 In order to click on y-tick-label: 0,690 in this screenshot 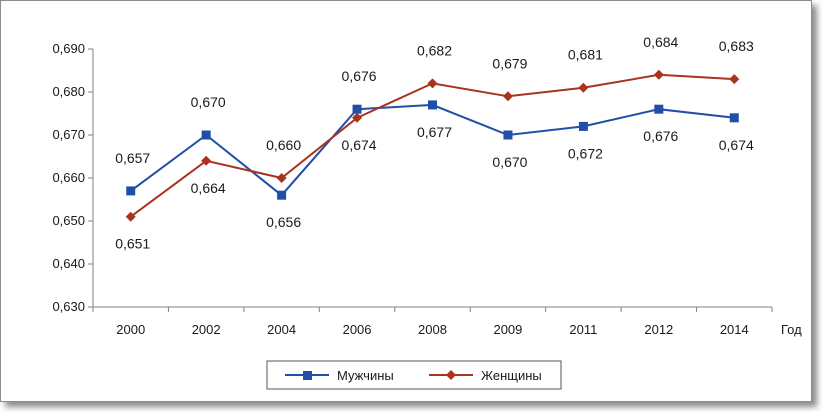, I will do `click(68, 48)`.